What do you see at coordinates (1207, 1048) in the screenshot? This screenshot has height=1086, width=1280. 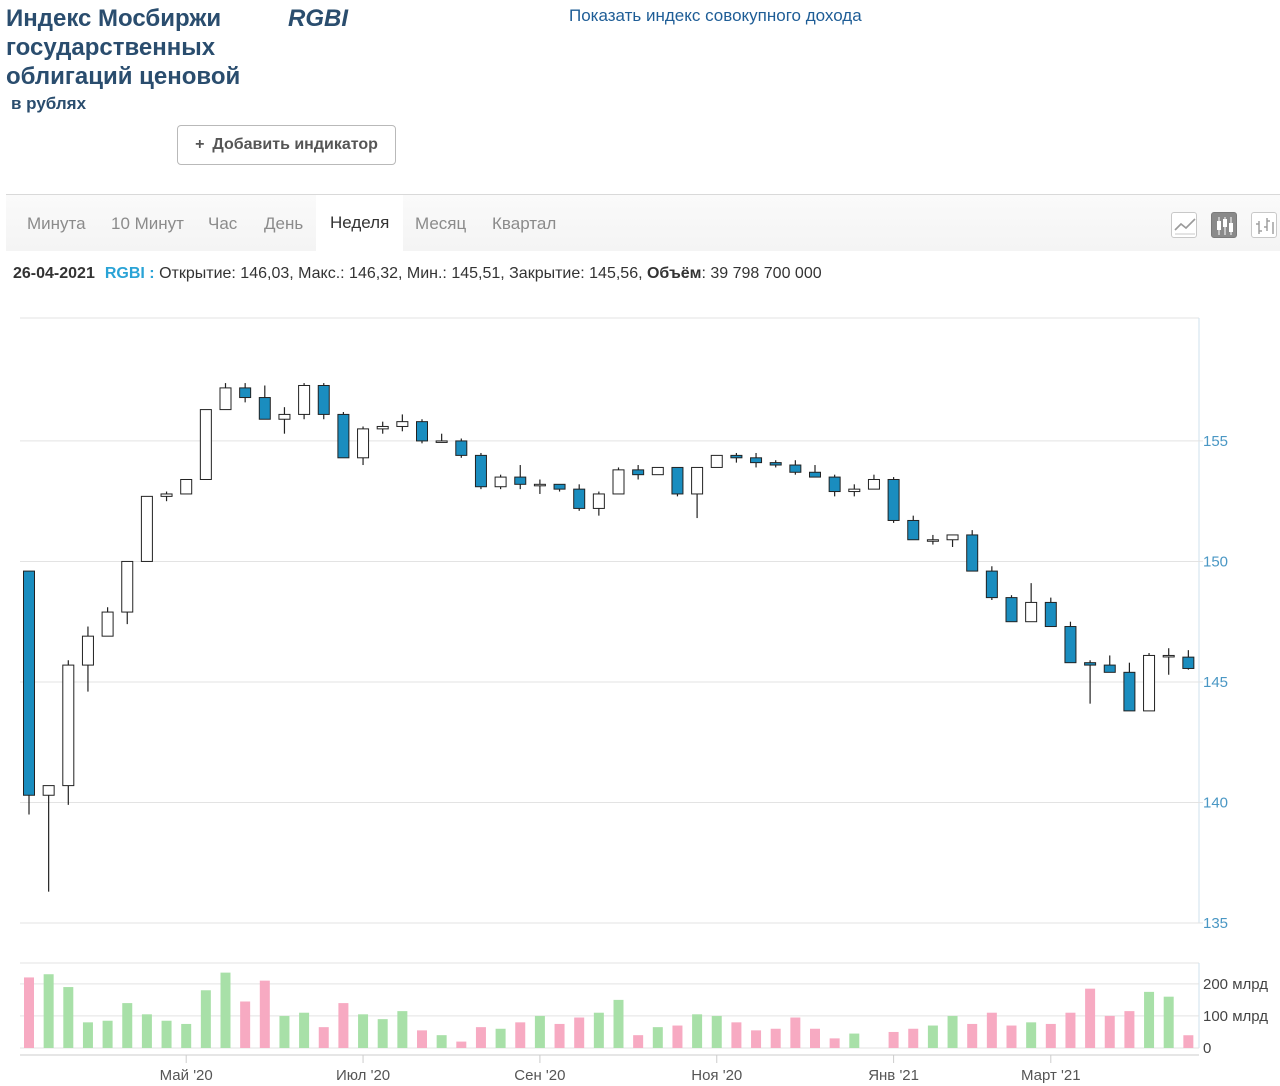 I see `volume-tick-label: 0` at bounding box center [1207, 1048].